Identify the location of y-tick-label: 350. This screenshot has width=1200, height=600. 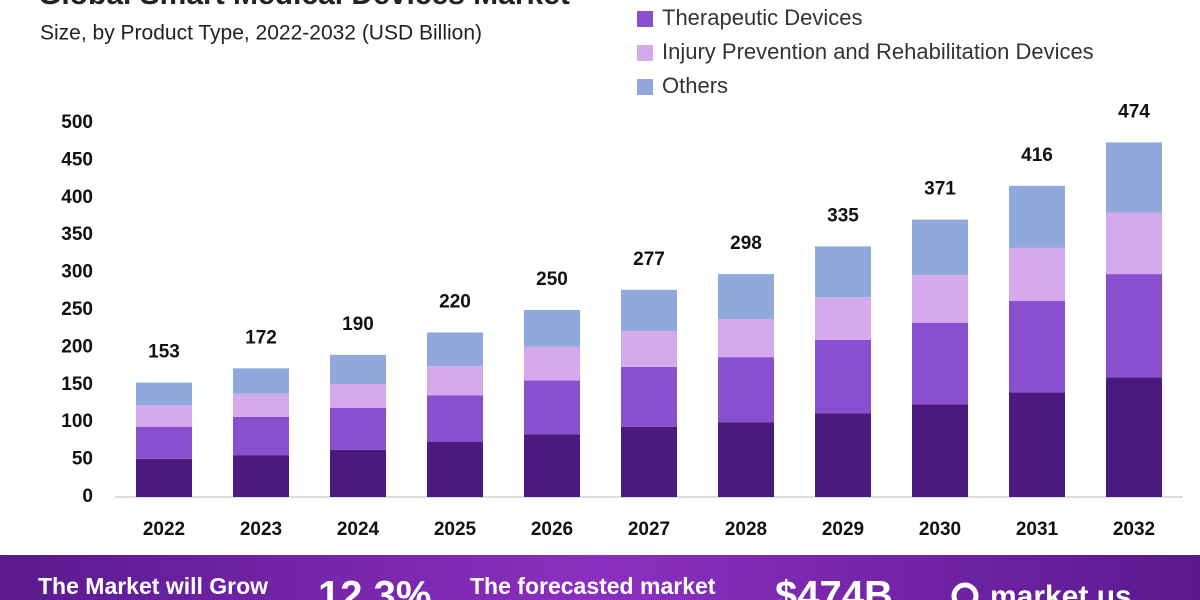
(77, 234).